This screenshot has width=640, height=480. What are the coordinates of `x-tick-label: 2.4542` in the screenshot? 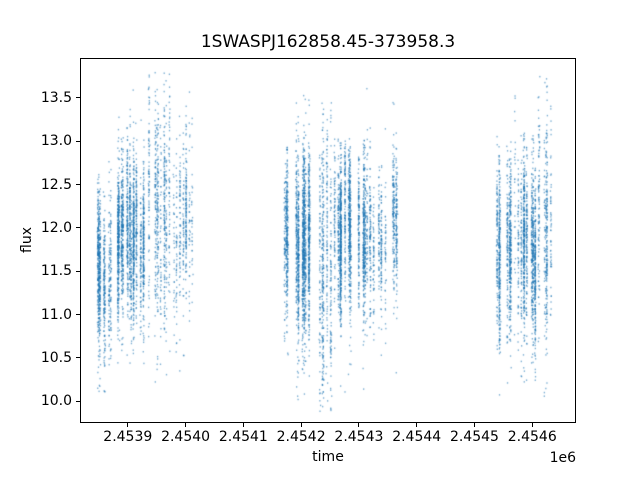 It's located at (301, 437).